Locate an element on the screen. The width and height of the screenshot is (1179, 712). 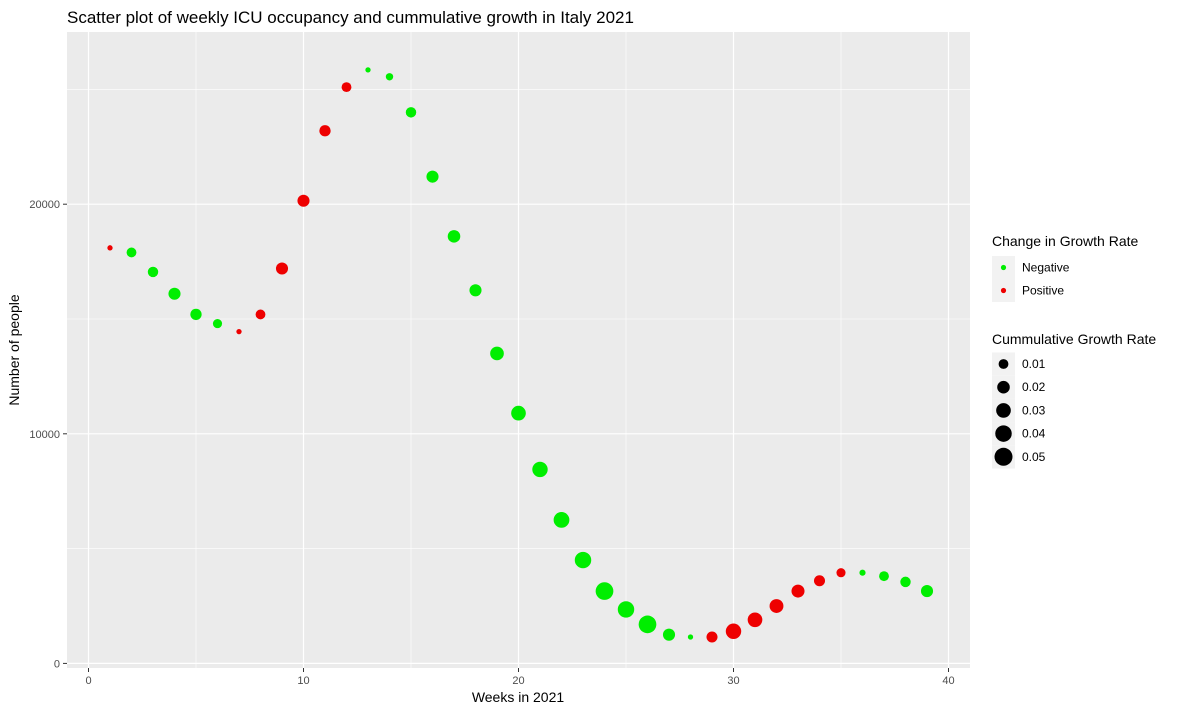
y-axis-title: Number of people is located at coordinates (14, 350).